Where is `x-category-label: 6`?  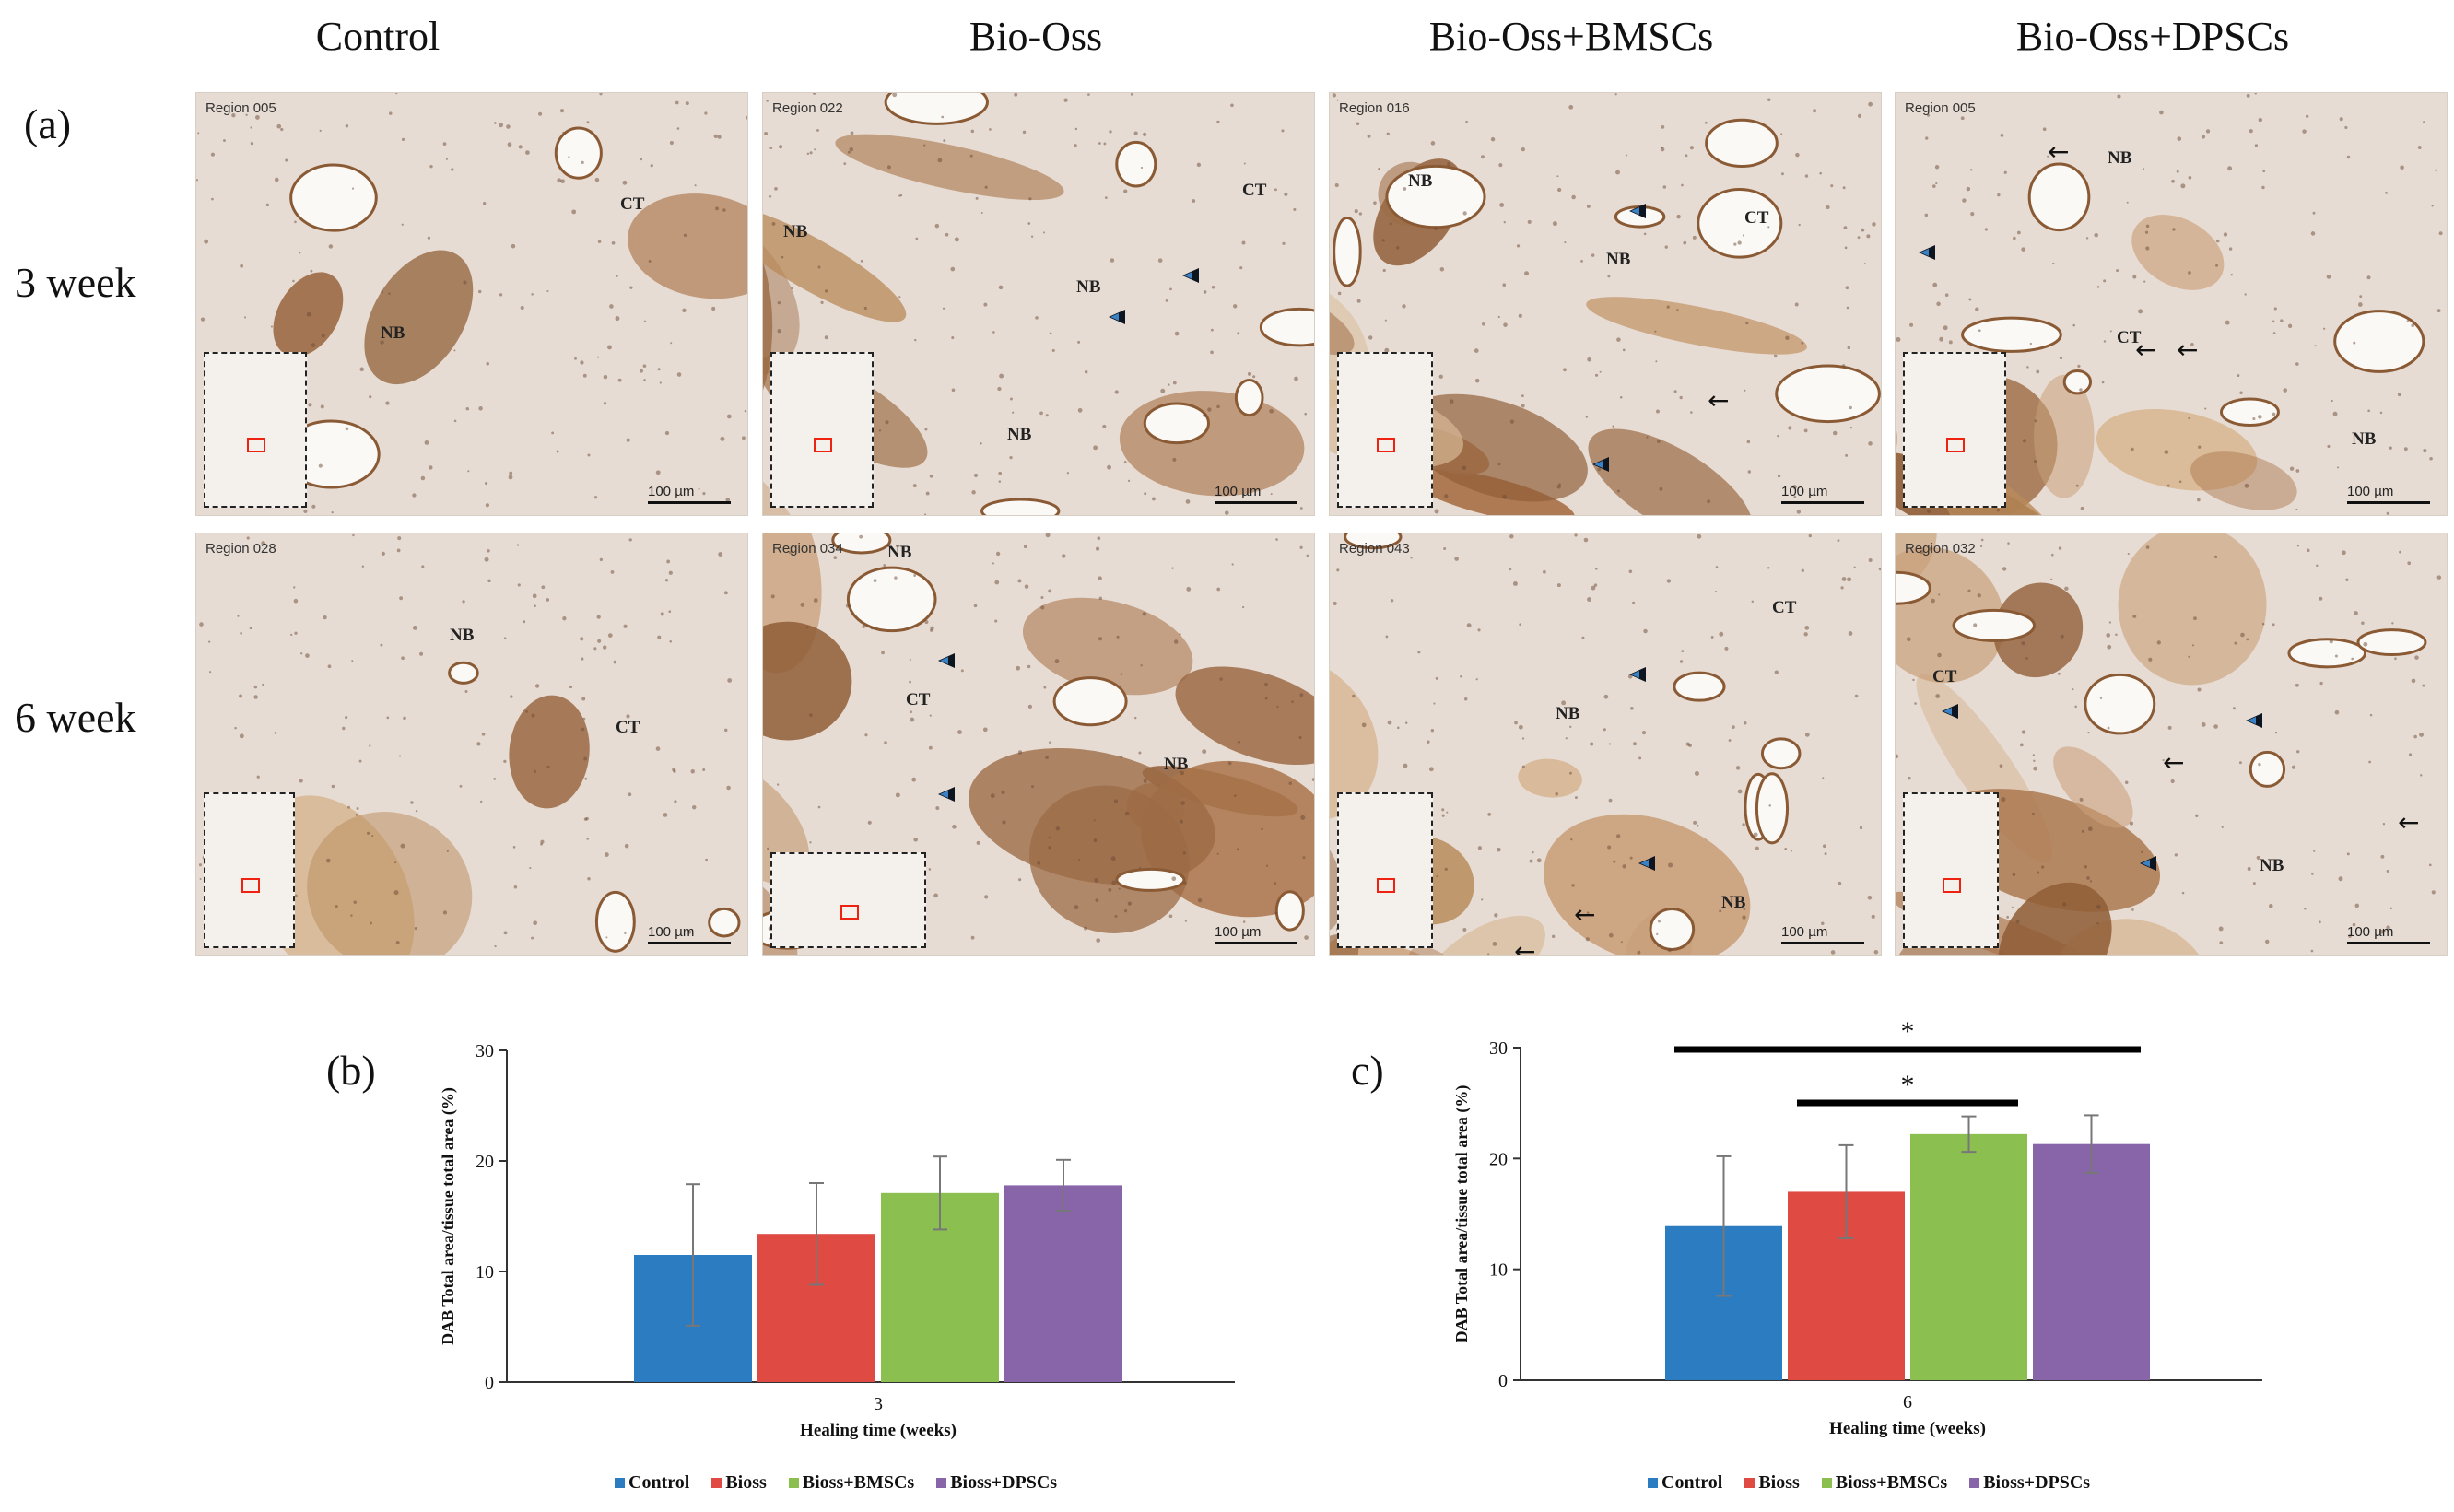 x-category-label: 6 is located at coordinates (1907, 1402).